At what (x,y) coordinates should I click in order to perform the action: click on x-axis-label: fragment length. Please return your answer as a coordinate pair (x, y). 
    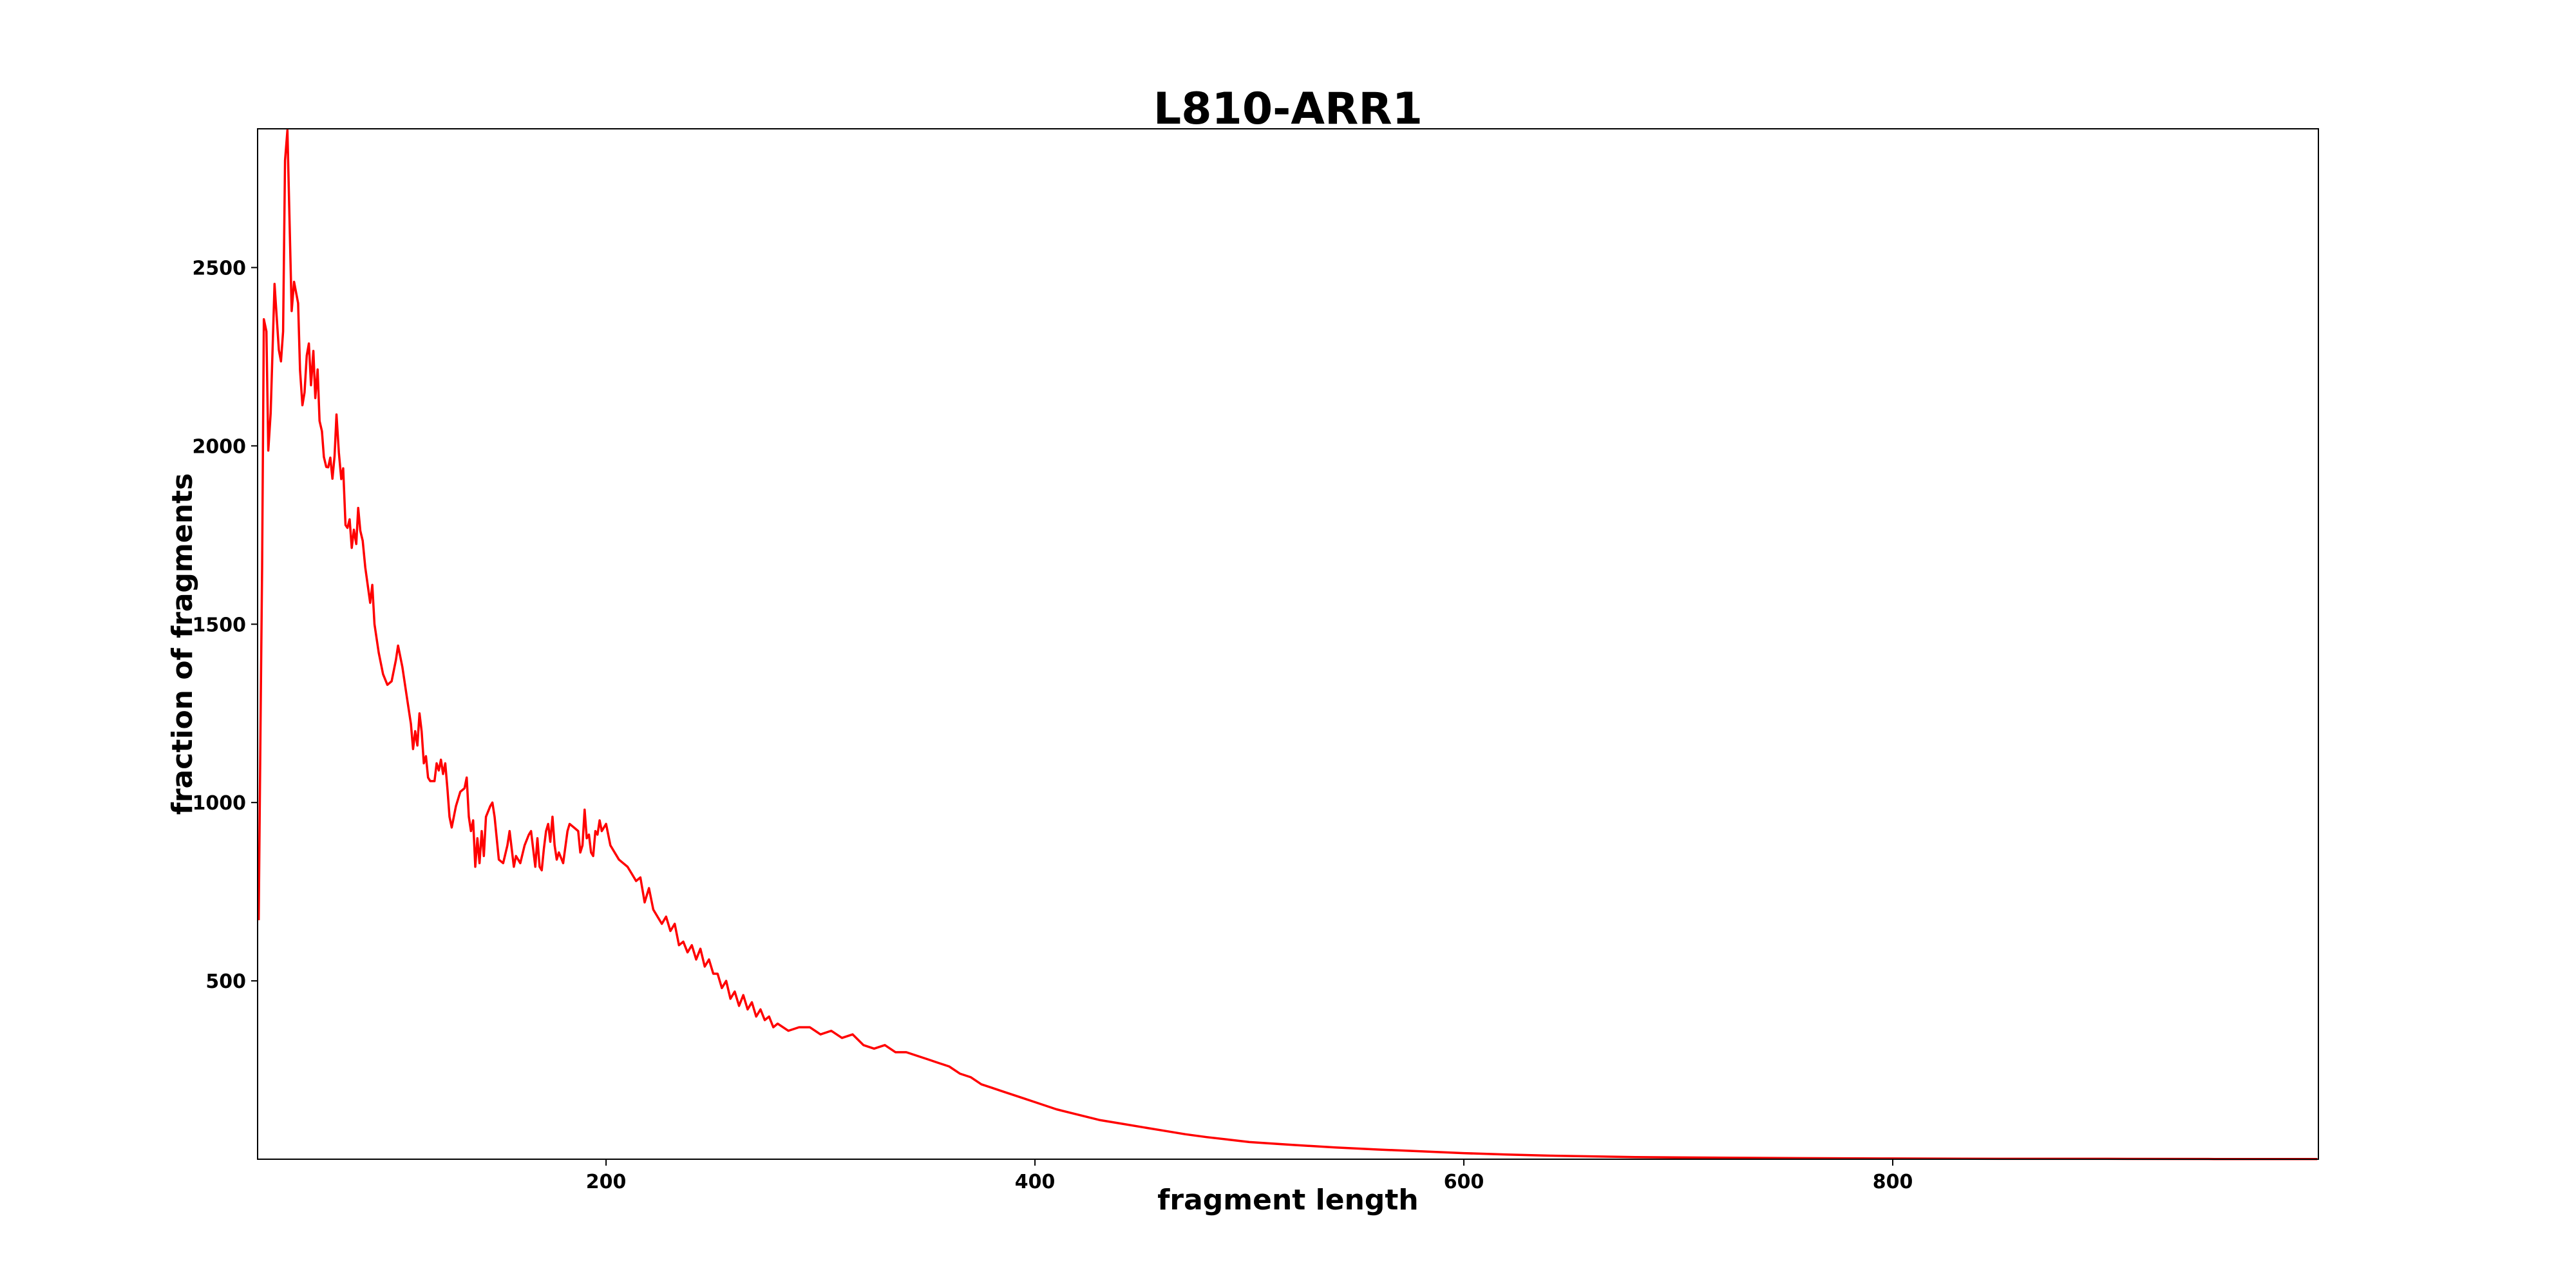
    Looking at the image, I should click on (1288, 1200).